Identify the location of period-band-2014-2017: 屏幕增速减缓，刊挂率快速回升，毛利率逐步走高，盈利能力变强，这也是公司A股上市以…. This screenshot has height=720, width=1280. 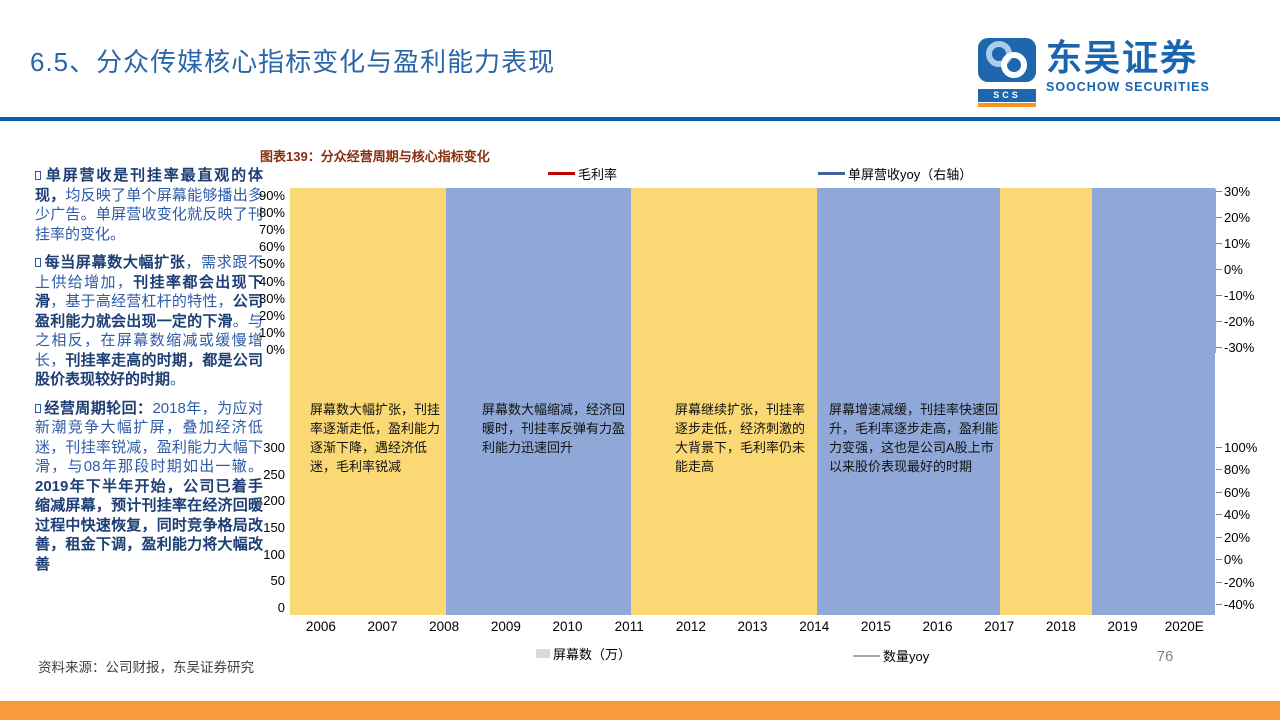
(908, 401).